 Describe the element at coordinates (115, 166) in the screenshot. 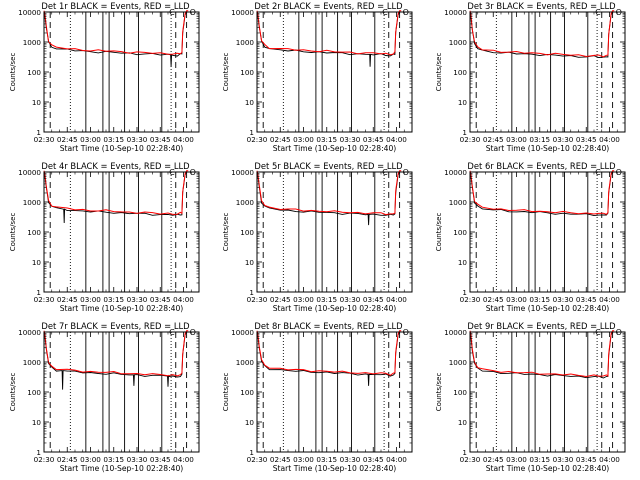

I see `panel-title: Det 4r BLACK = Events, RED = LLD` at that location.